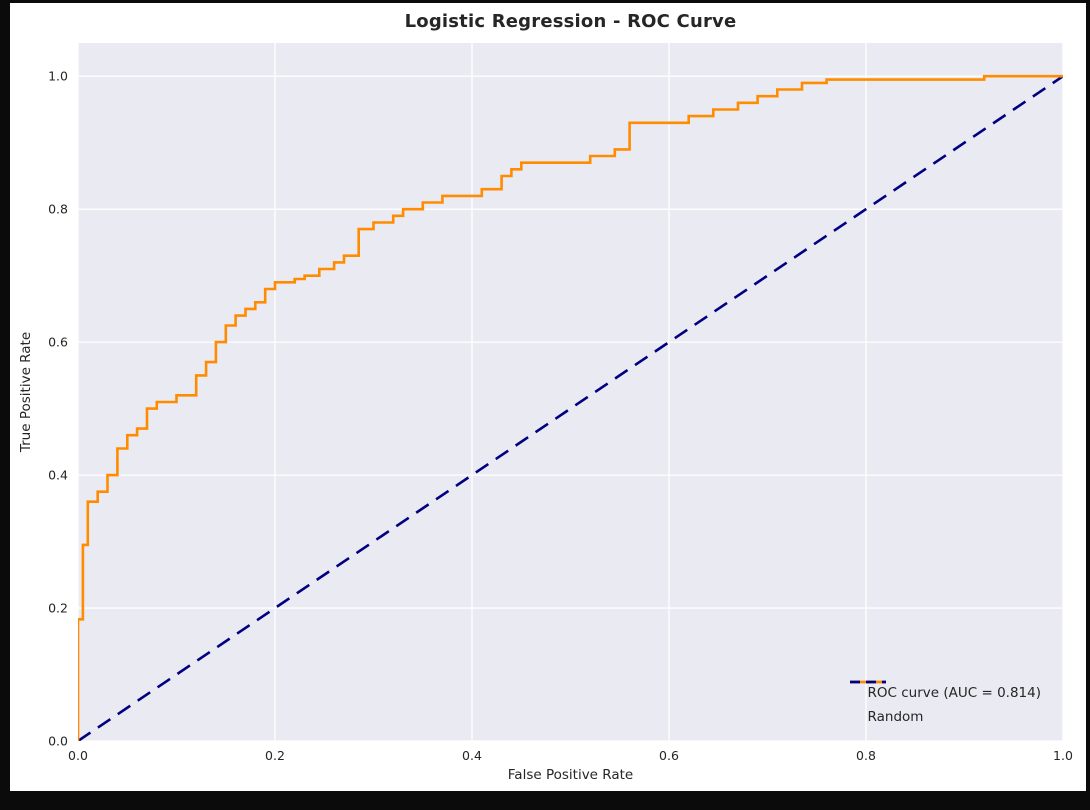 The height and width of the screenshot is (810, 1090). What do you see at coordinates (78, 755) in the screenshot?
I see `x-tick-0.0: 0.0` at bounding box center [78, 755].